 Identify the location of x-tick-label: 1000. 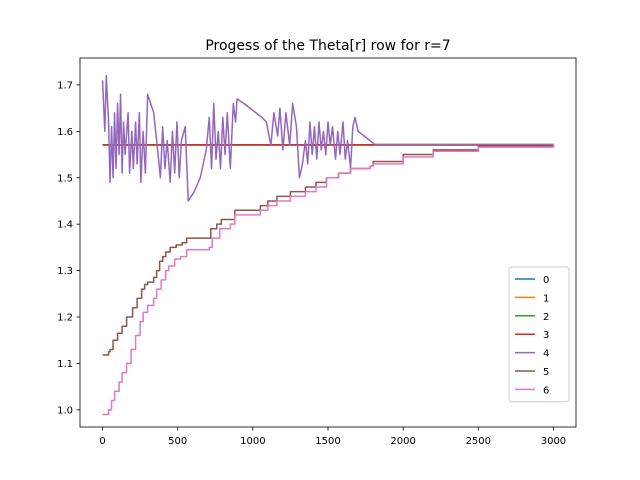
(252, 441).